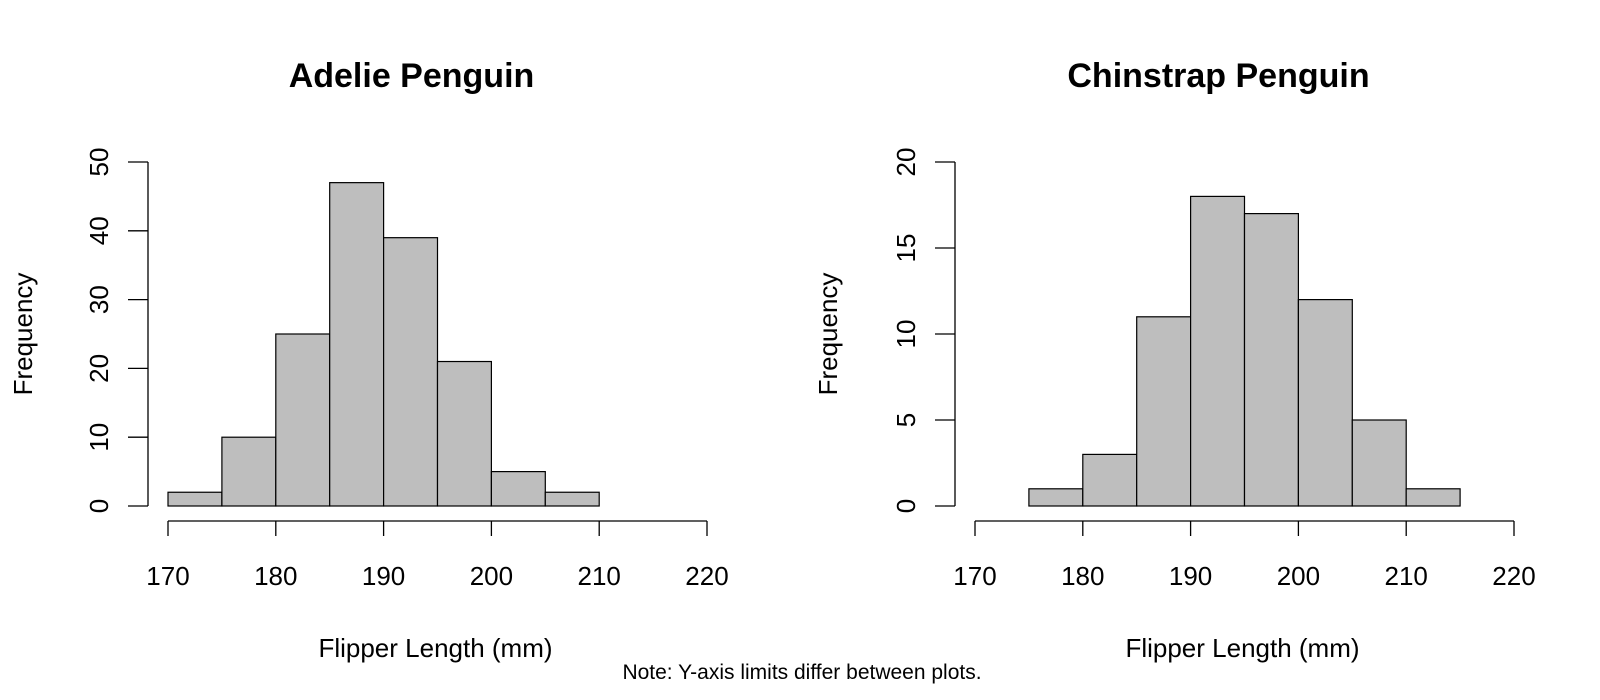 The width and height of the screenshot is (1600, 700). I want to click on y-tick-label: 50, so click(99, 162).